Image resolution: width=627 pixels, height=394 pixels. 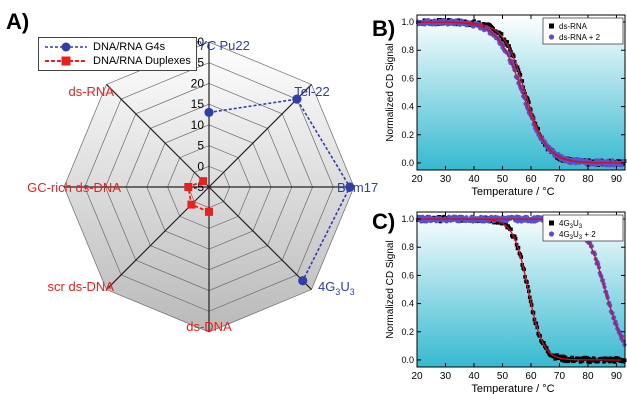 I want to click on legend-marker-circle-icon, so click(x=66, y=47).